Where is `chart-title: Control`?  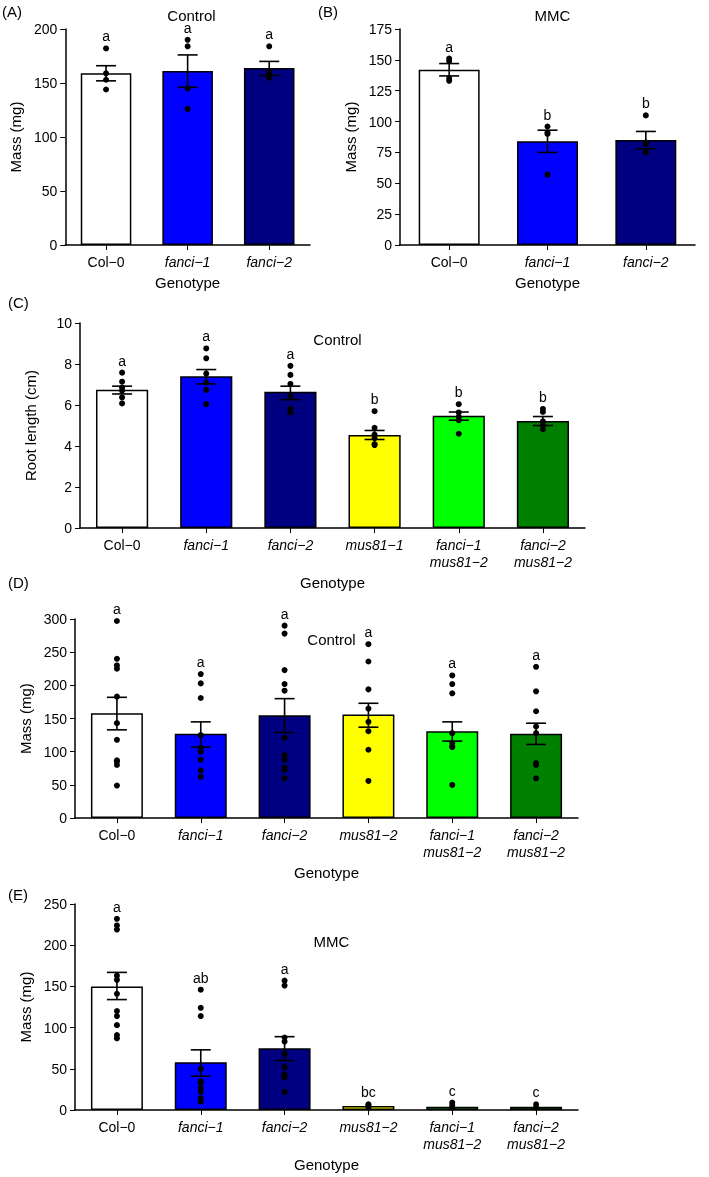 chart-title: Control is located at coordinates (191, 15).